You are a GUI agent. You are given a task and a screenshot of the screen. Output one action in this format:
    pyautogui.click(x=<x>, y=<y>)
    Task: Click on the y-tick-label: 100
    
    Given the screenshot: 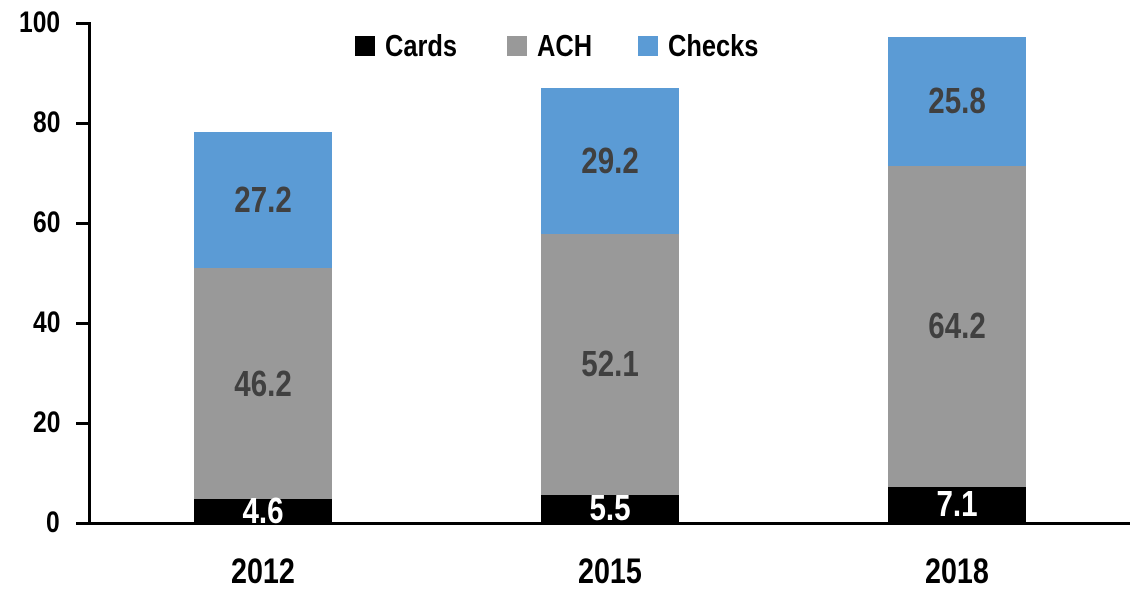 What is the action you would take?
    pyautogui.click(x=30, y=23)
    